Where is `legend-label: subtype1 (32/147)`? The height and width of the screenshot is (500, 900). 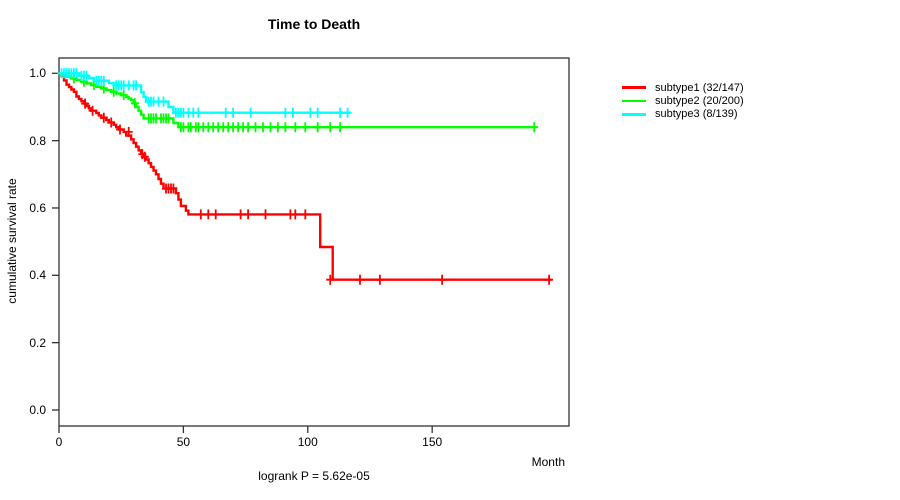
legend-label: subtype1 (32/147) is located at coordinates (699, 87).